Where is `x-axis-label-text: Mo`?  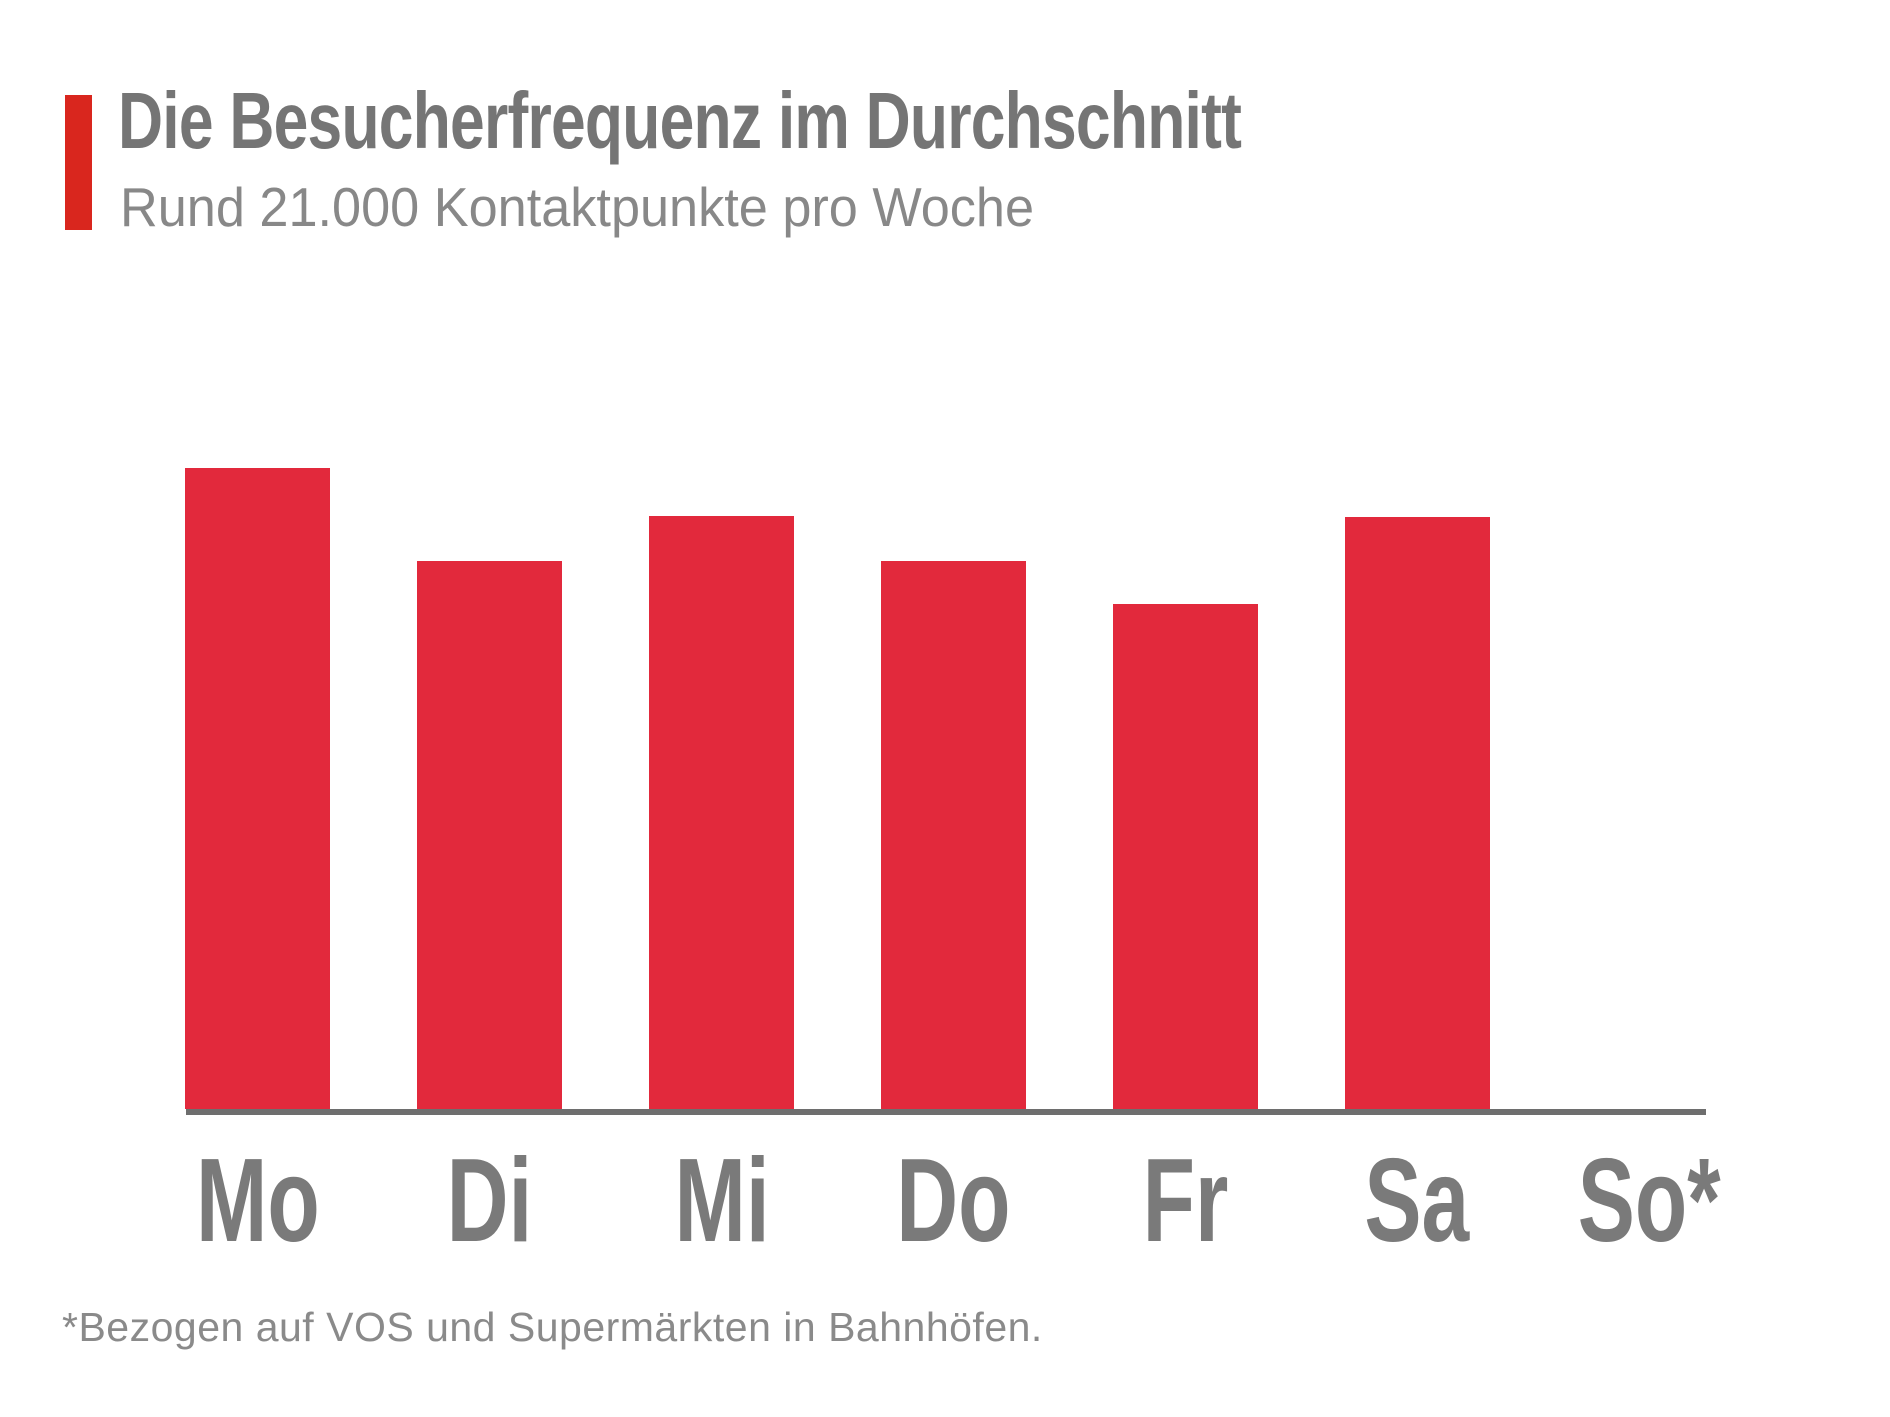
x-axis-label-text: Mo is located at coordinates (258, 1200).